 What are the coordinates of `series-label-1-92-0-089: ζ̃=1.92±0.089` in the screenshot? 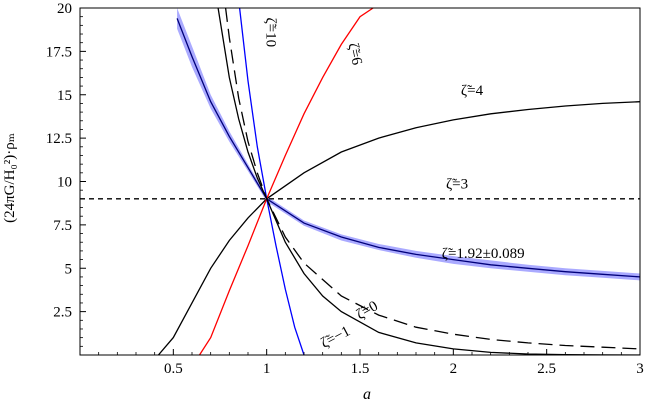 It's located at (483, 254).